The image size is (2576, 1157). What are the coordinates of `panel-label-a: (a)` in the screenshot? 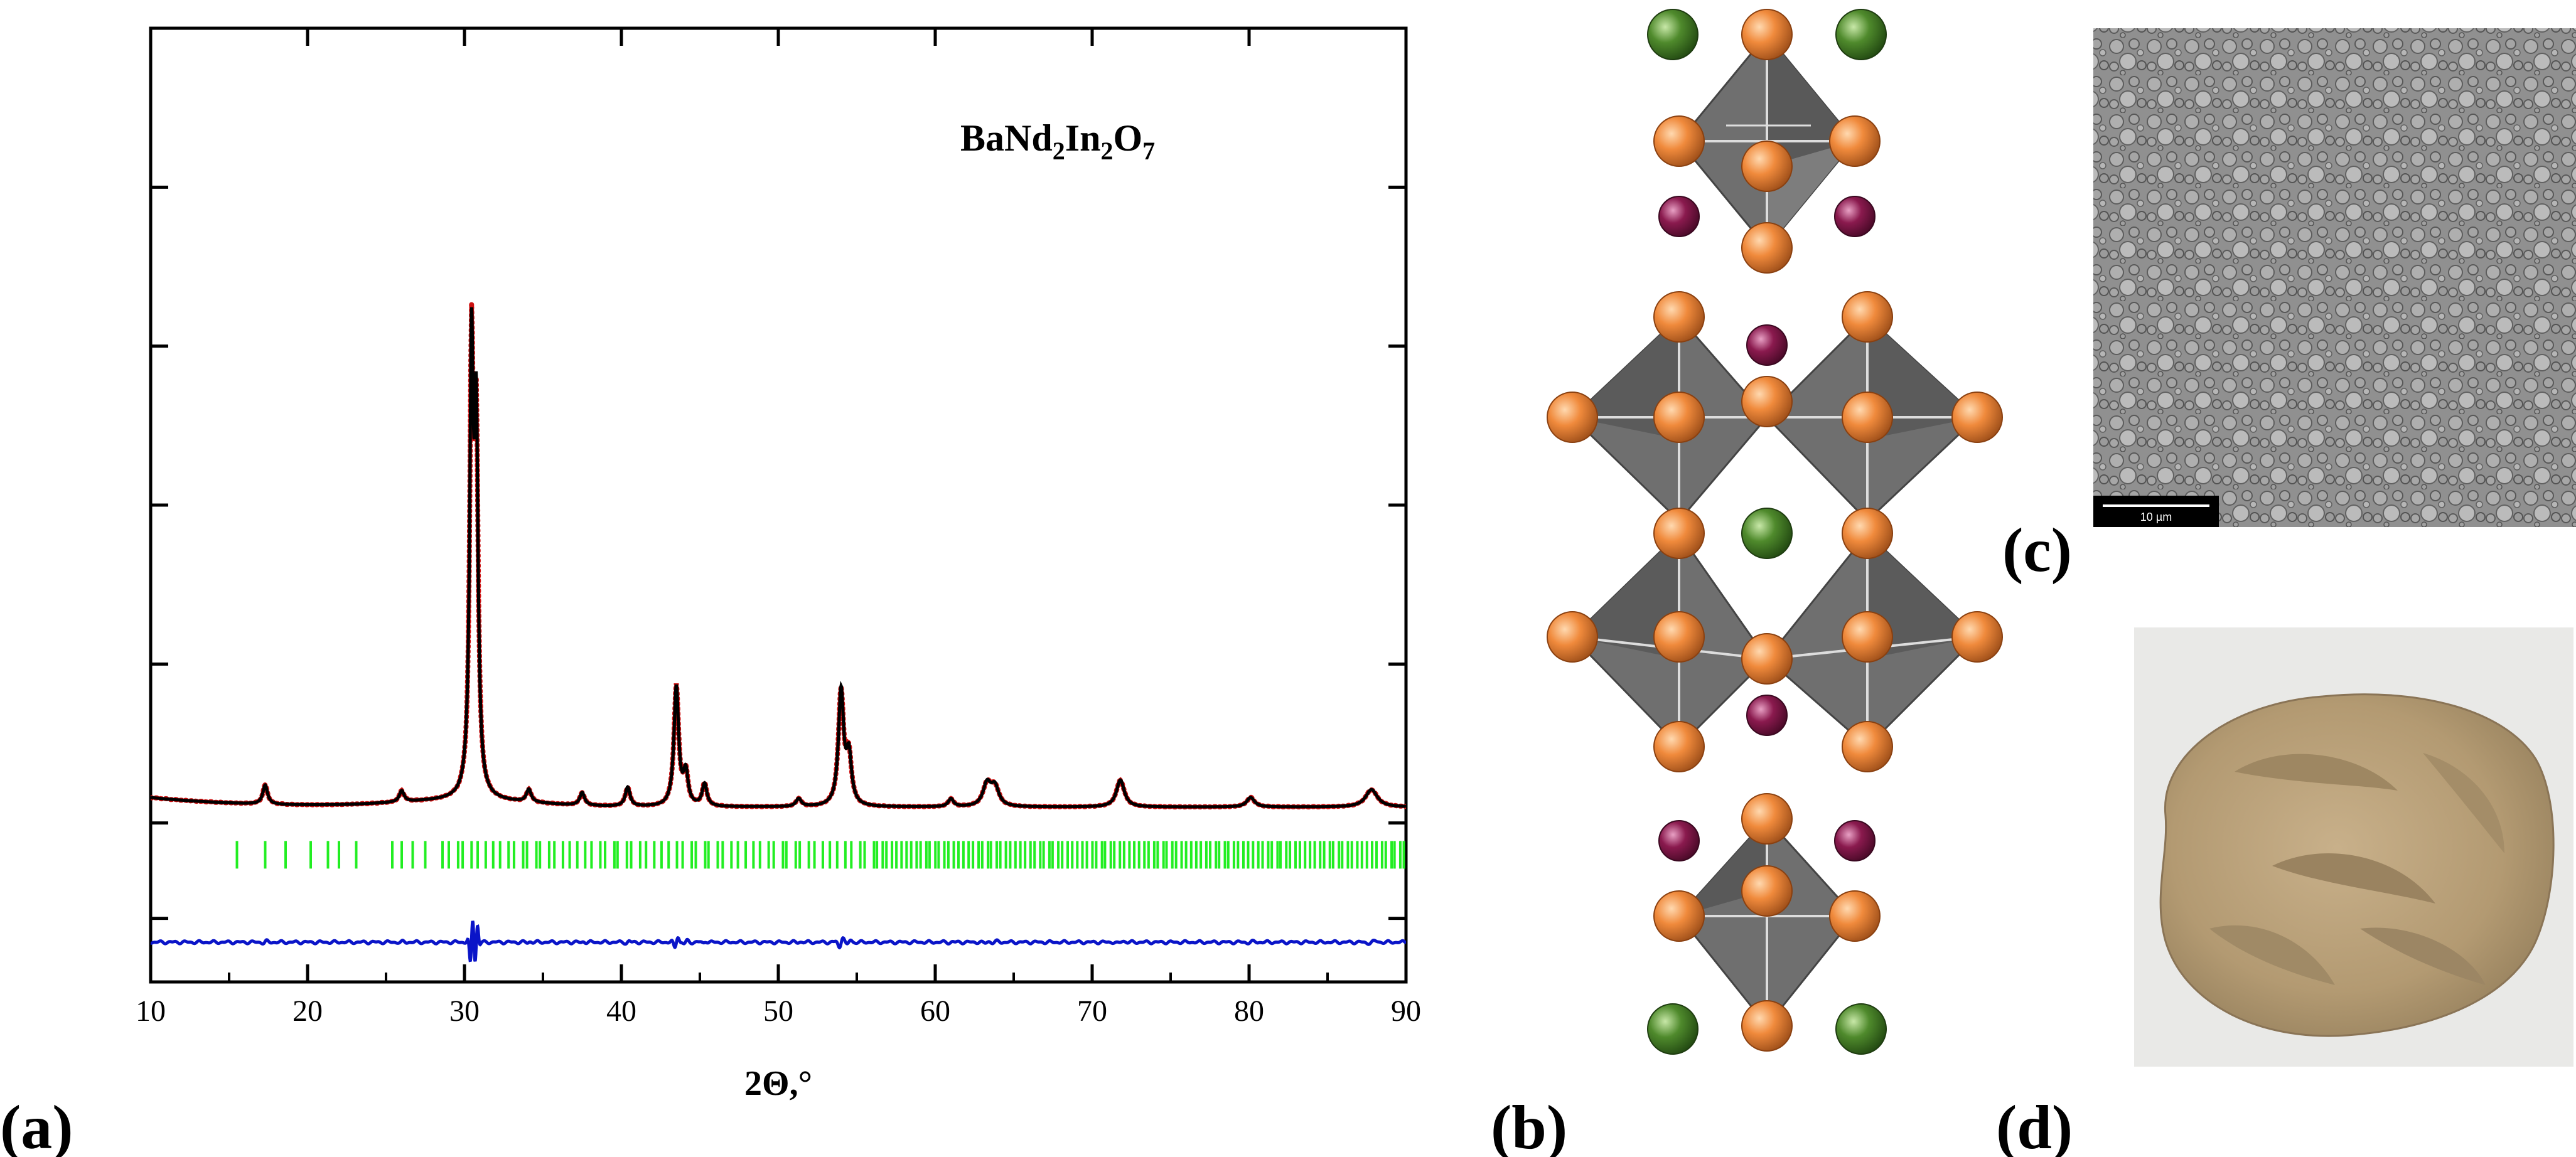 It's located at (36, 1124).